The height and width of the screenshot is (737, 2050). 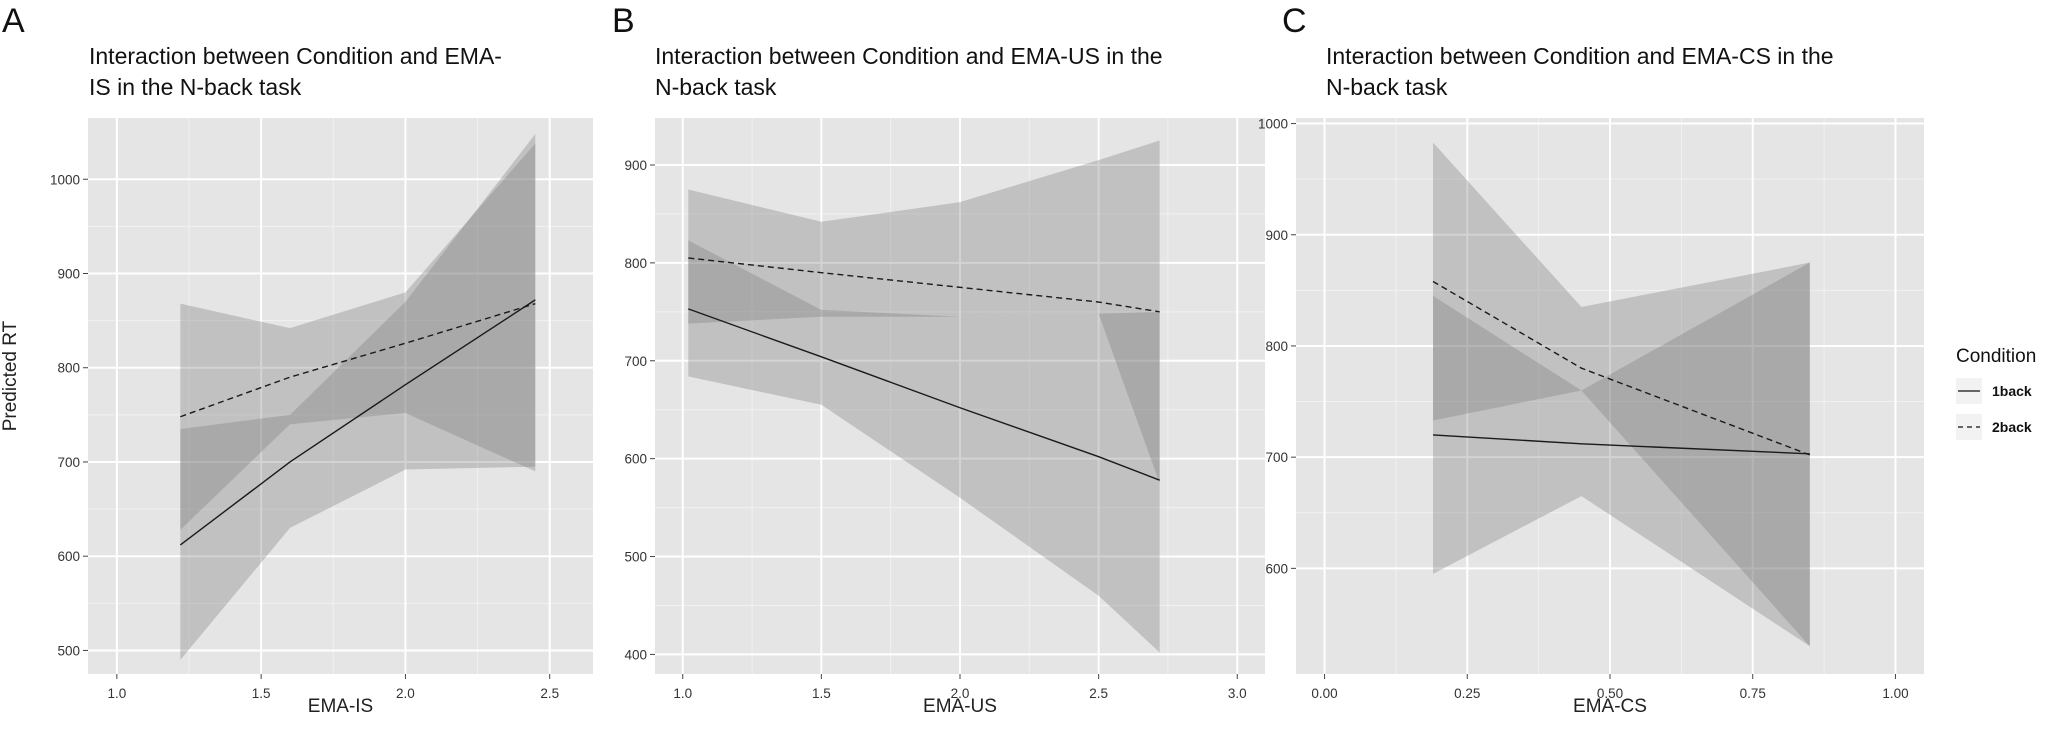 What do you see at coordinates (1237, 693) in the screenshot?
I see `x-tick-label-b: 3.0` at bounding box center [1237, 693].